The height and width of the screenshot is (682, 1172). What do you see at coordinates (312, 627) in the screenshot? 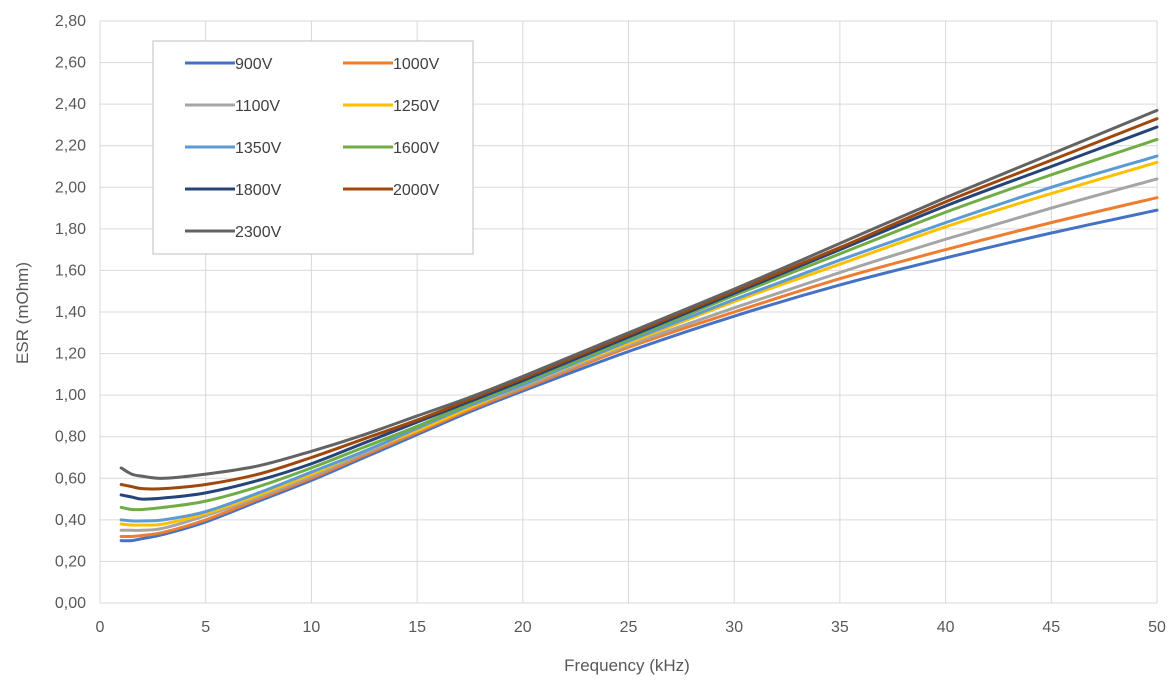
I see `x-tick-label: 10` at bounding box center [312, 627].